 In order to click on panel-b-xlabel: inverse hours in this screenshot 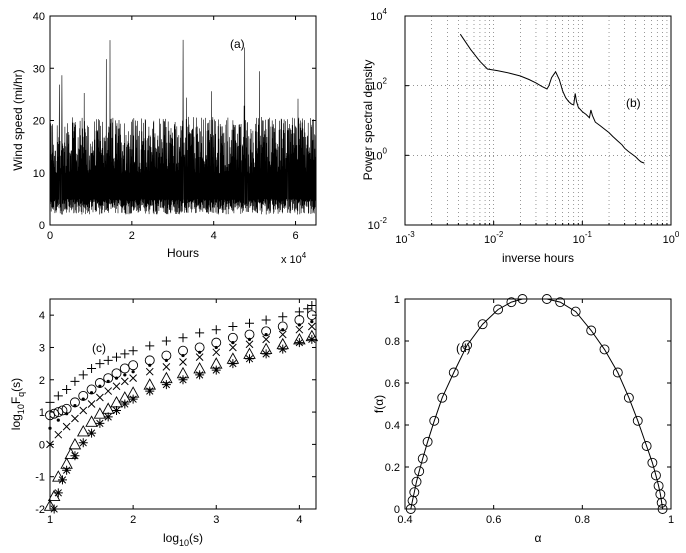, I will do `click(538, 258)`.